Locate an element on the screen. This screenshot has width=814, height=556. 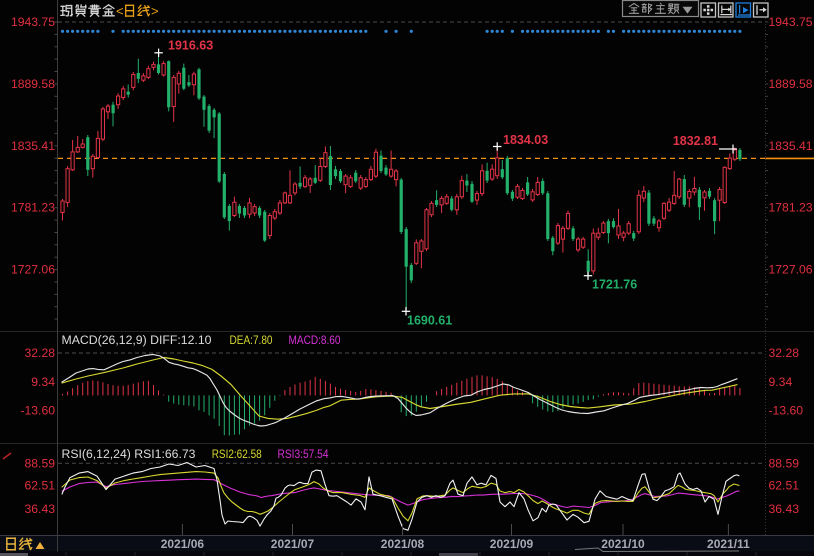
svg-text: 1690.61 is located at coordinates (429, 320).